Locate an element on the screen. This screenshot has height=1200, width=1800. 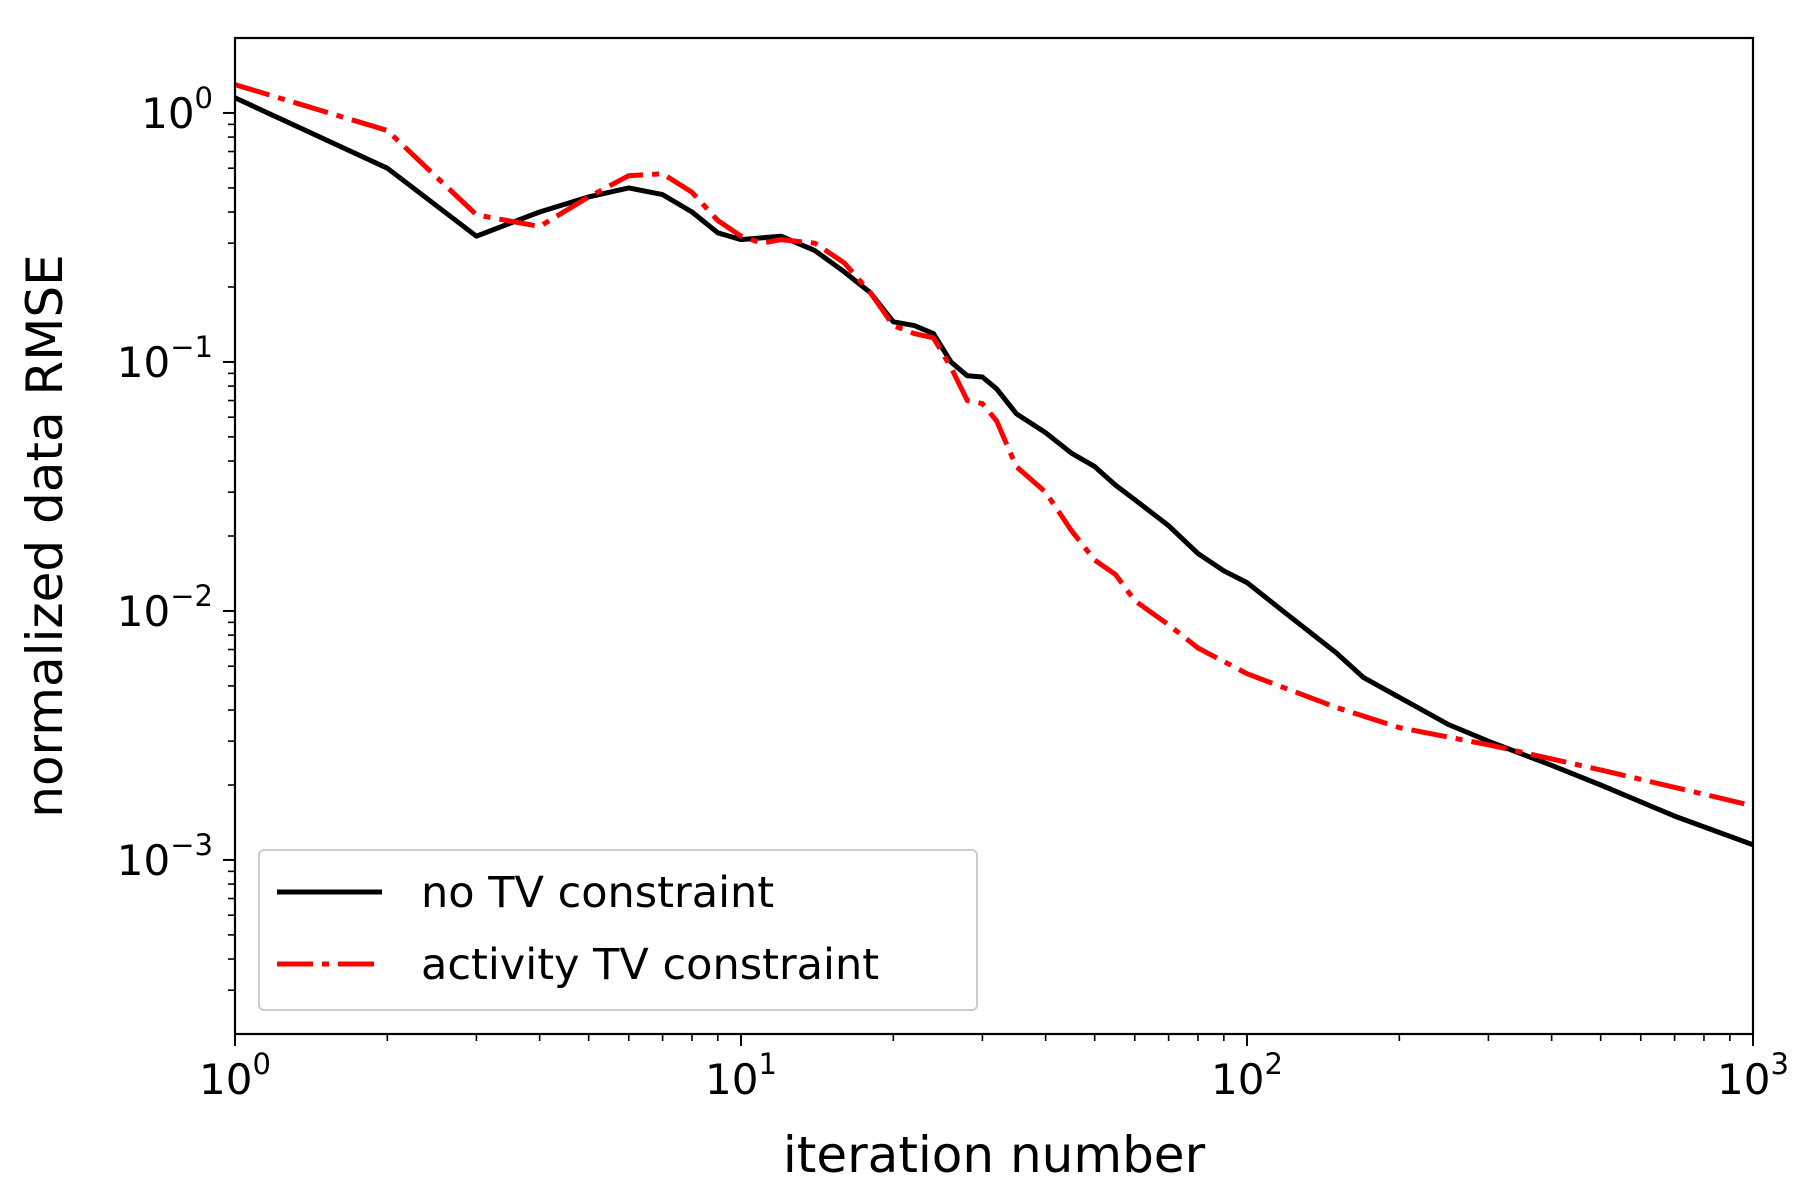
legend: no TV constraint activity TV constraint is located at coordinates (618, 930).